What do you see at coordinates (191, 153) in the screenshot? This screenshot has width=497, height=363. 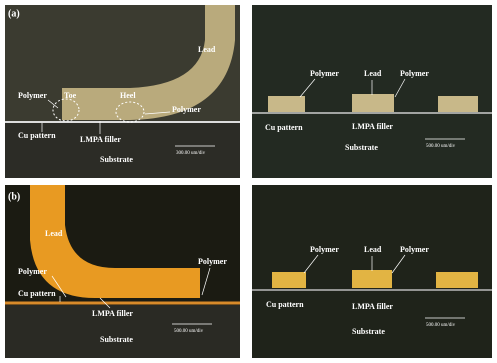 I see `scale-label: 300.00 um/div` at bounding box center [191, 153].